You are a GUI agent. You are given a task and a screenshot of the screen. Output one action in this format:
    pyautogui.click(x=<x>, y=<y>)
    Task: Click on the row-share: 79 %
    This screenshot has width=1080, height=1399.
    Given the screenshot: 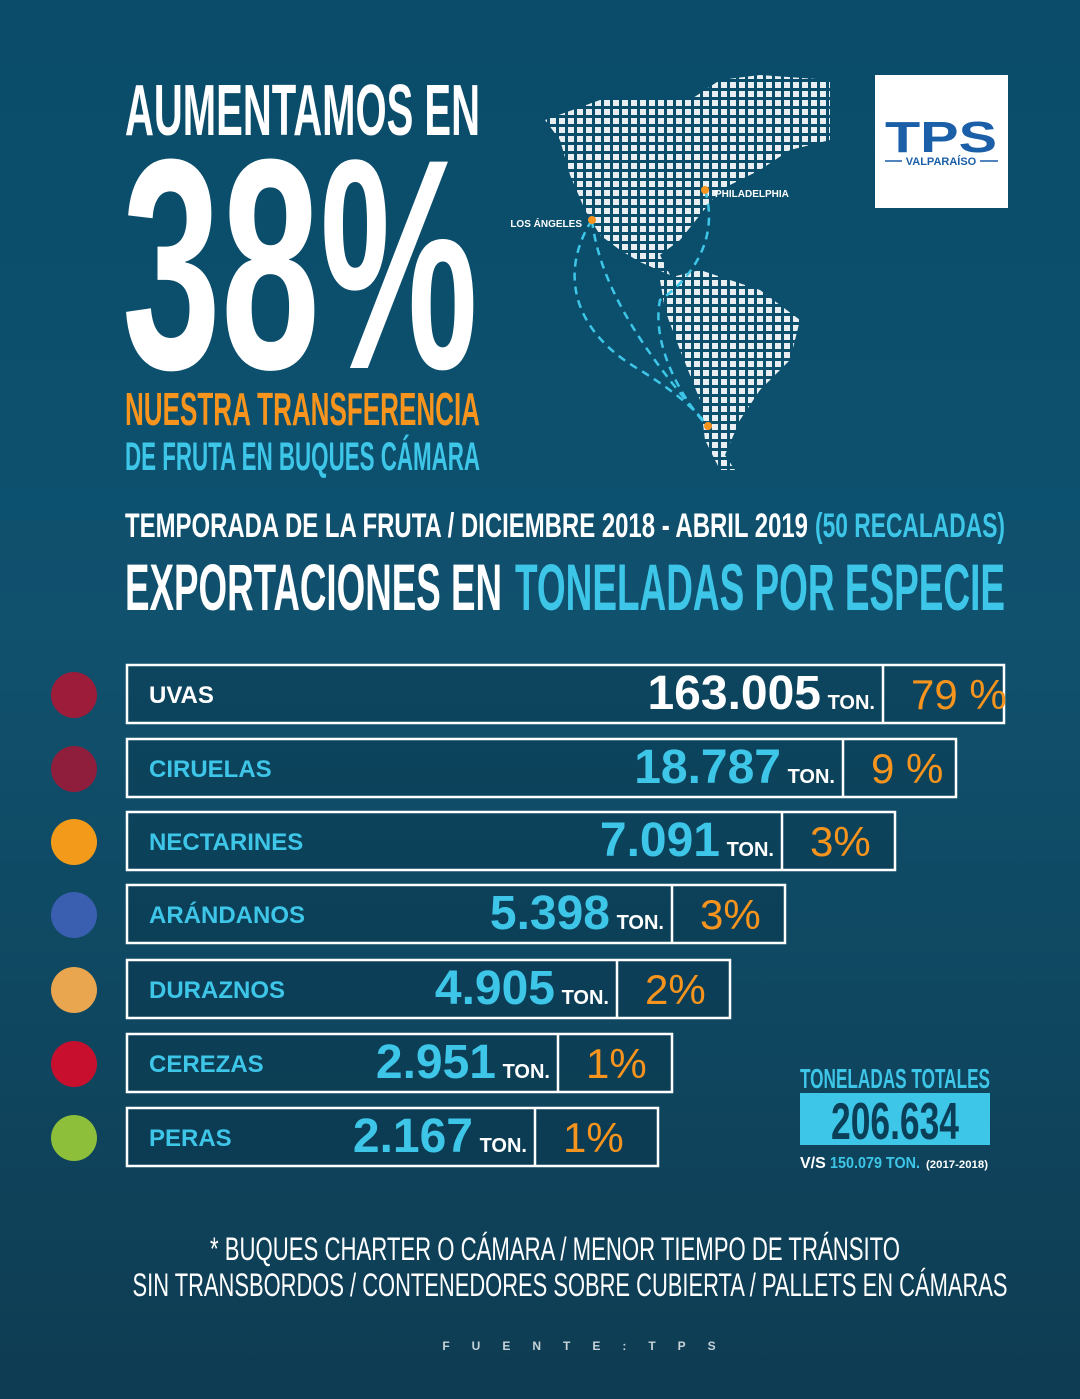 What is the action you would take?
    pyautogui.click(x=959, y=694)
    